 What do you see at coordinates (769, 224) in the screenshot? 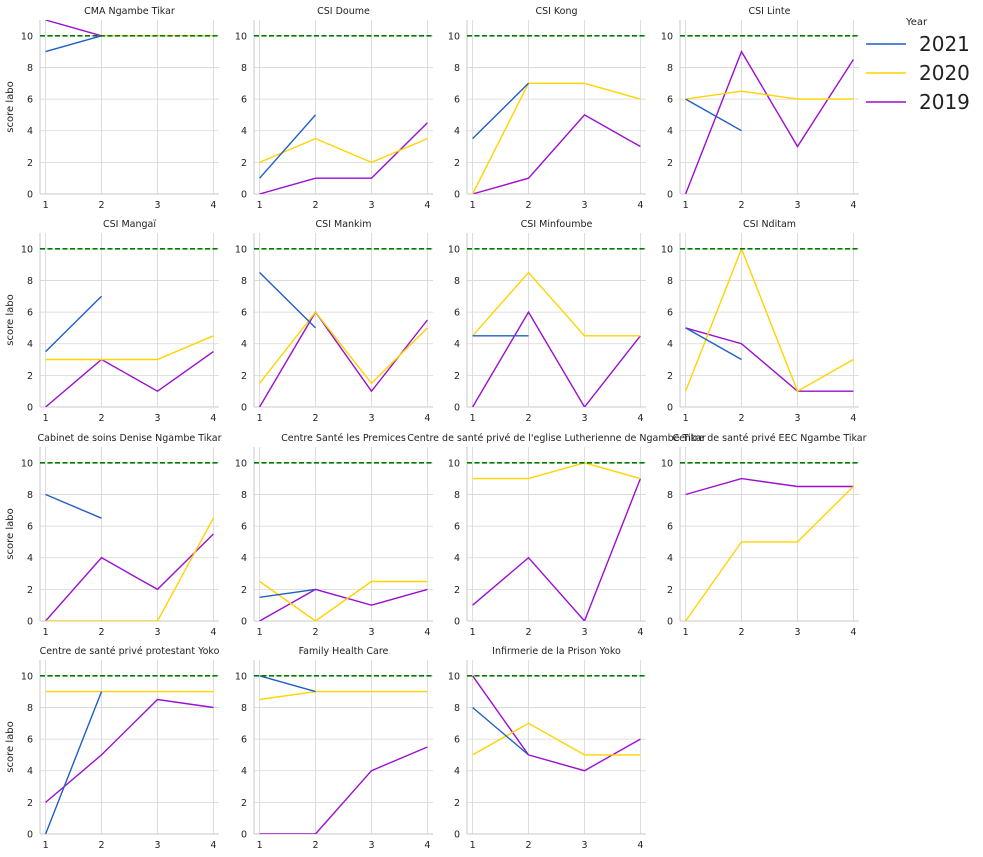
I see `panel-title: CSI Nditam` at bounding box center [769, 224].